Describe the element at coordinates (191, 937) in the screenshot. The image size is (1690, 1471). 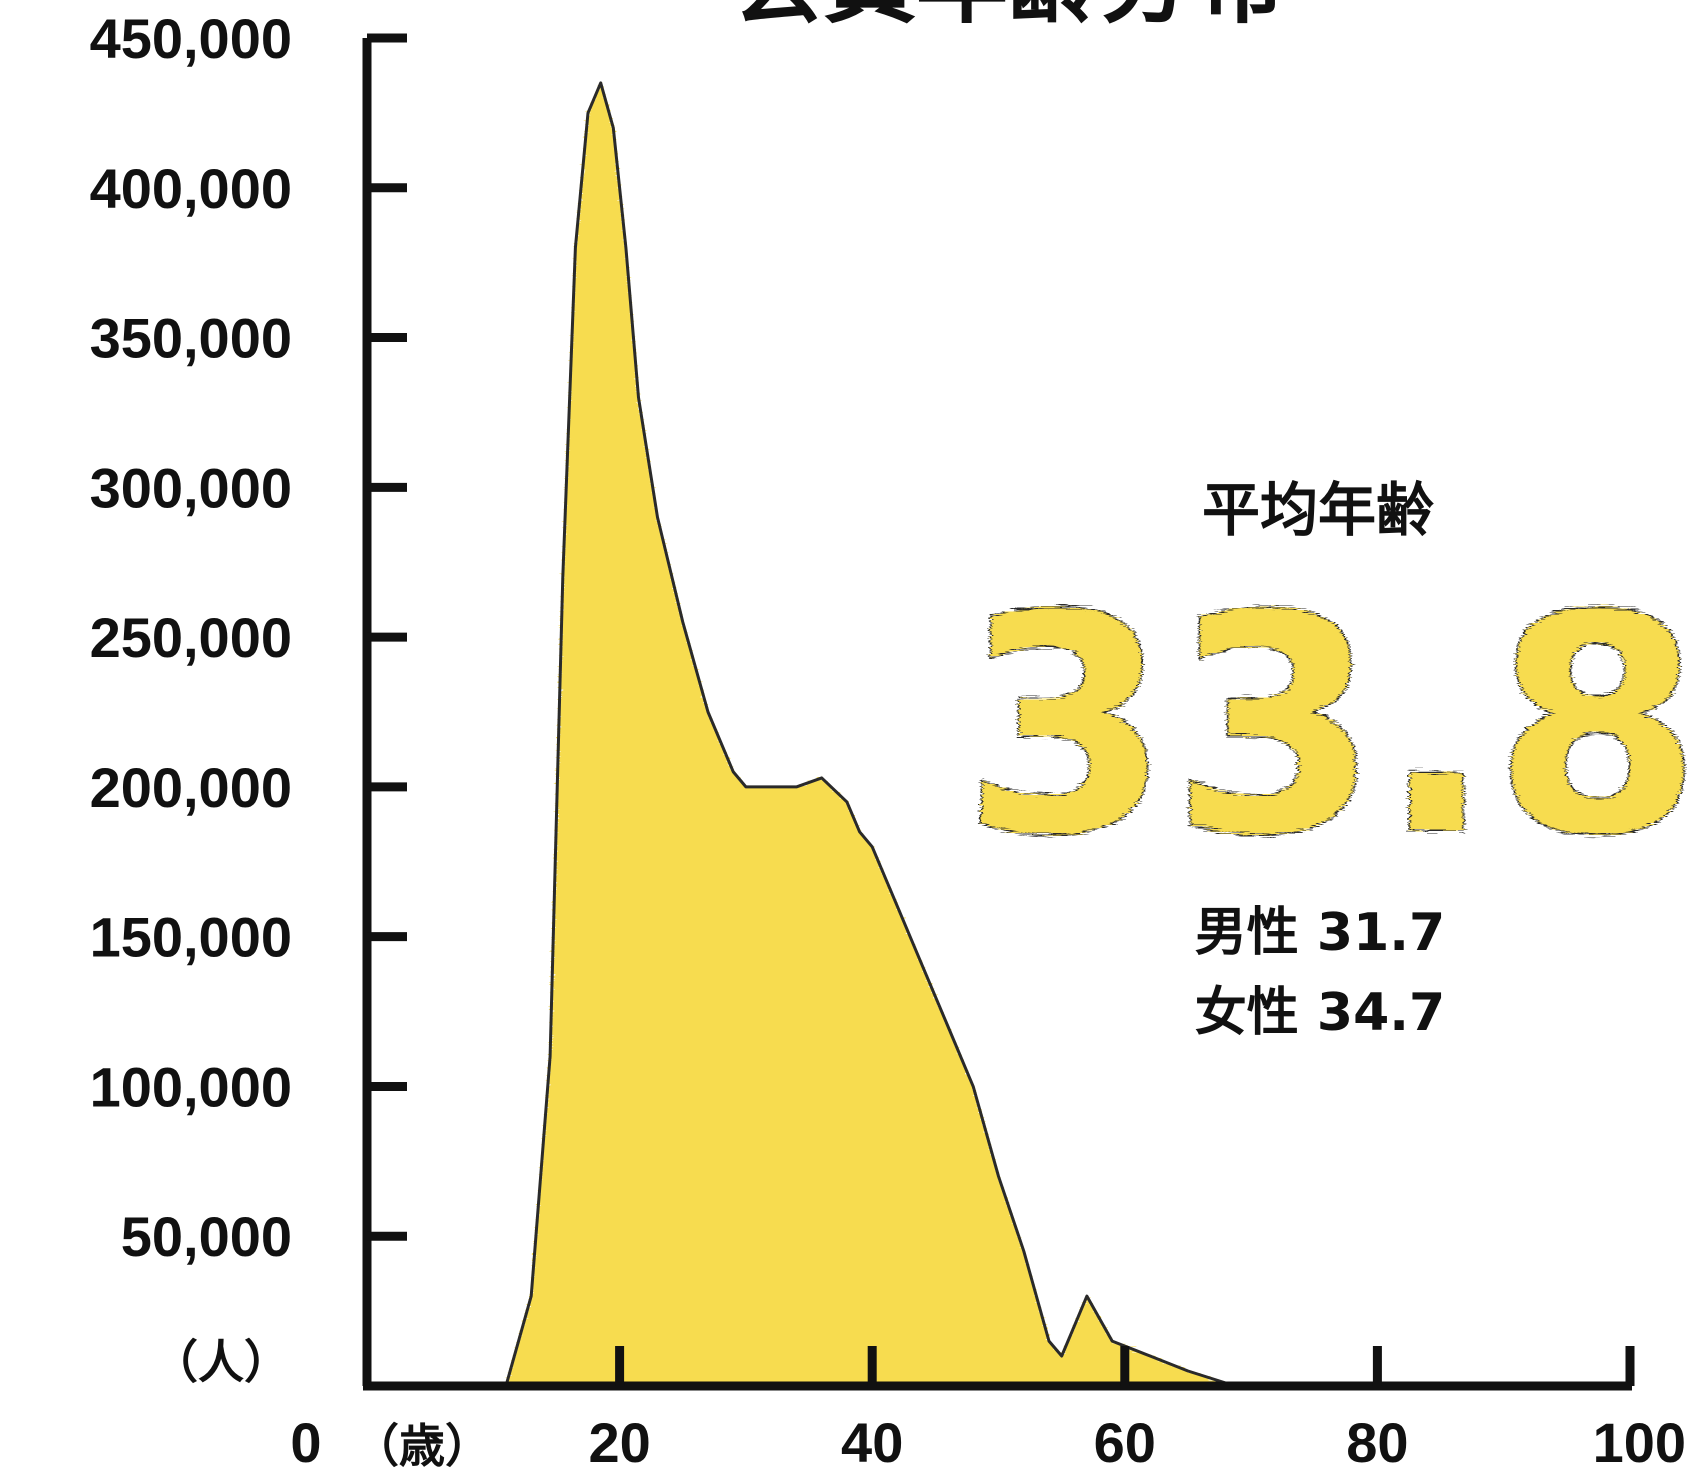
I see `y-tick-label: 150,000` at that location.